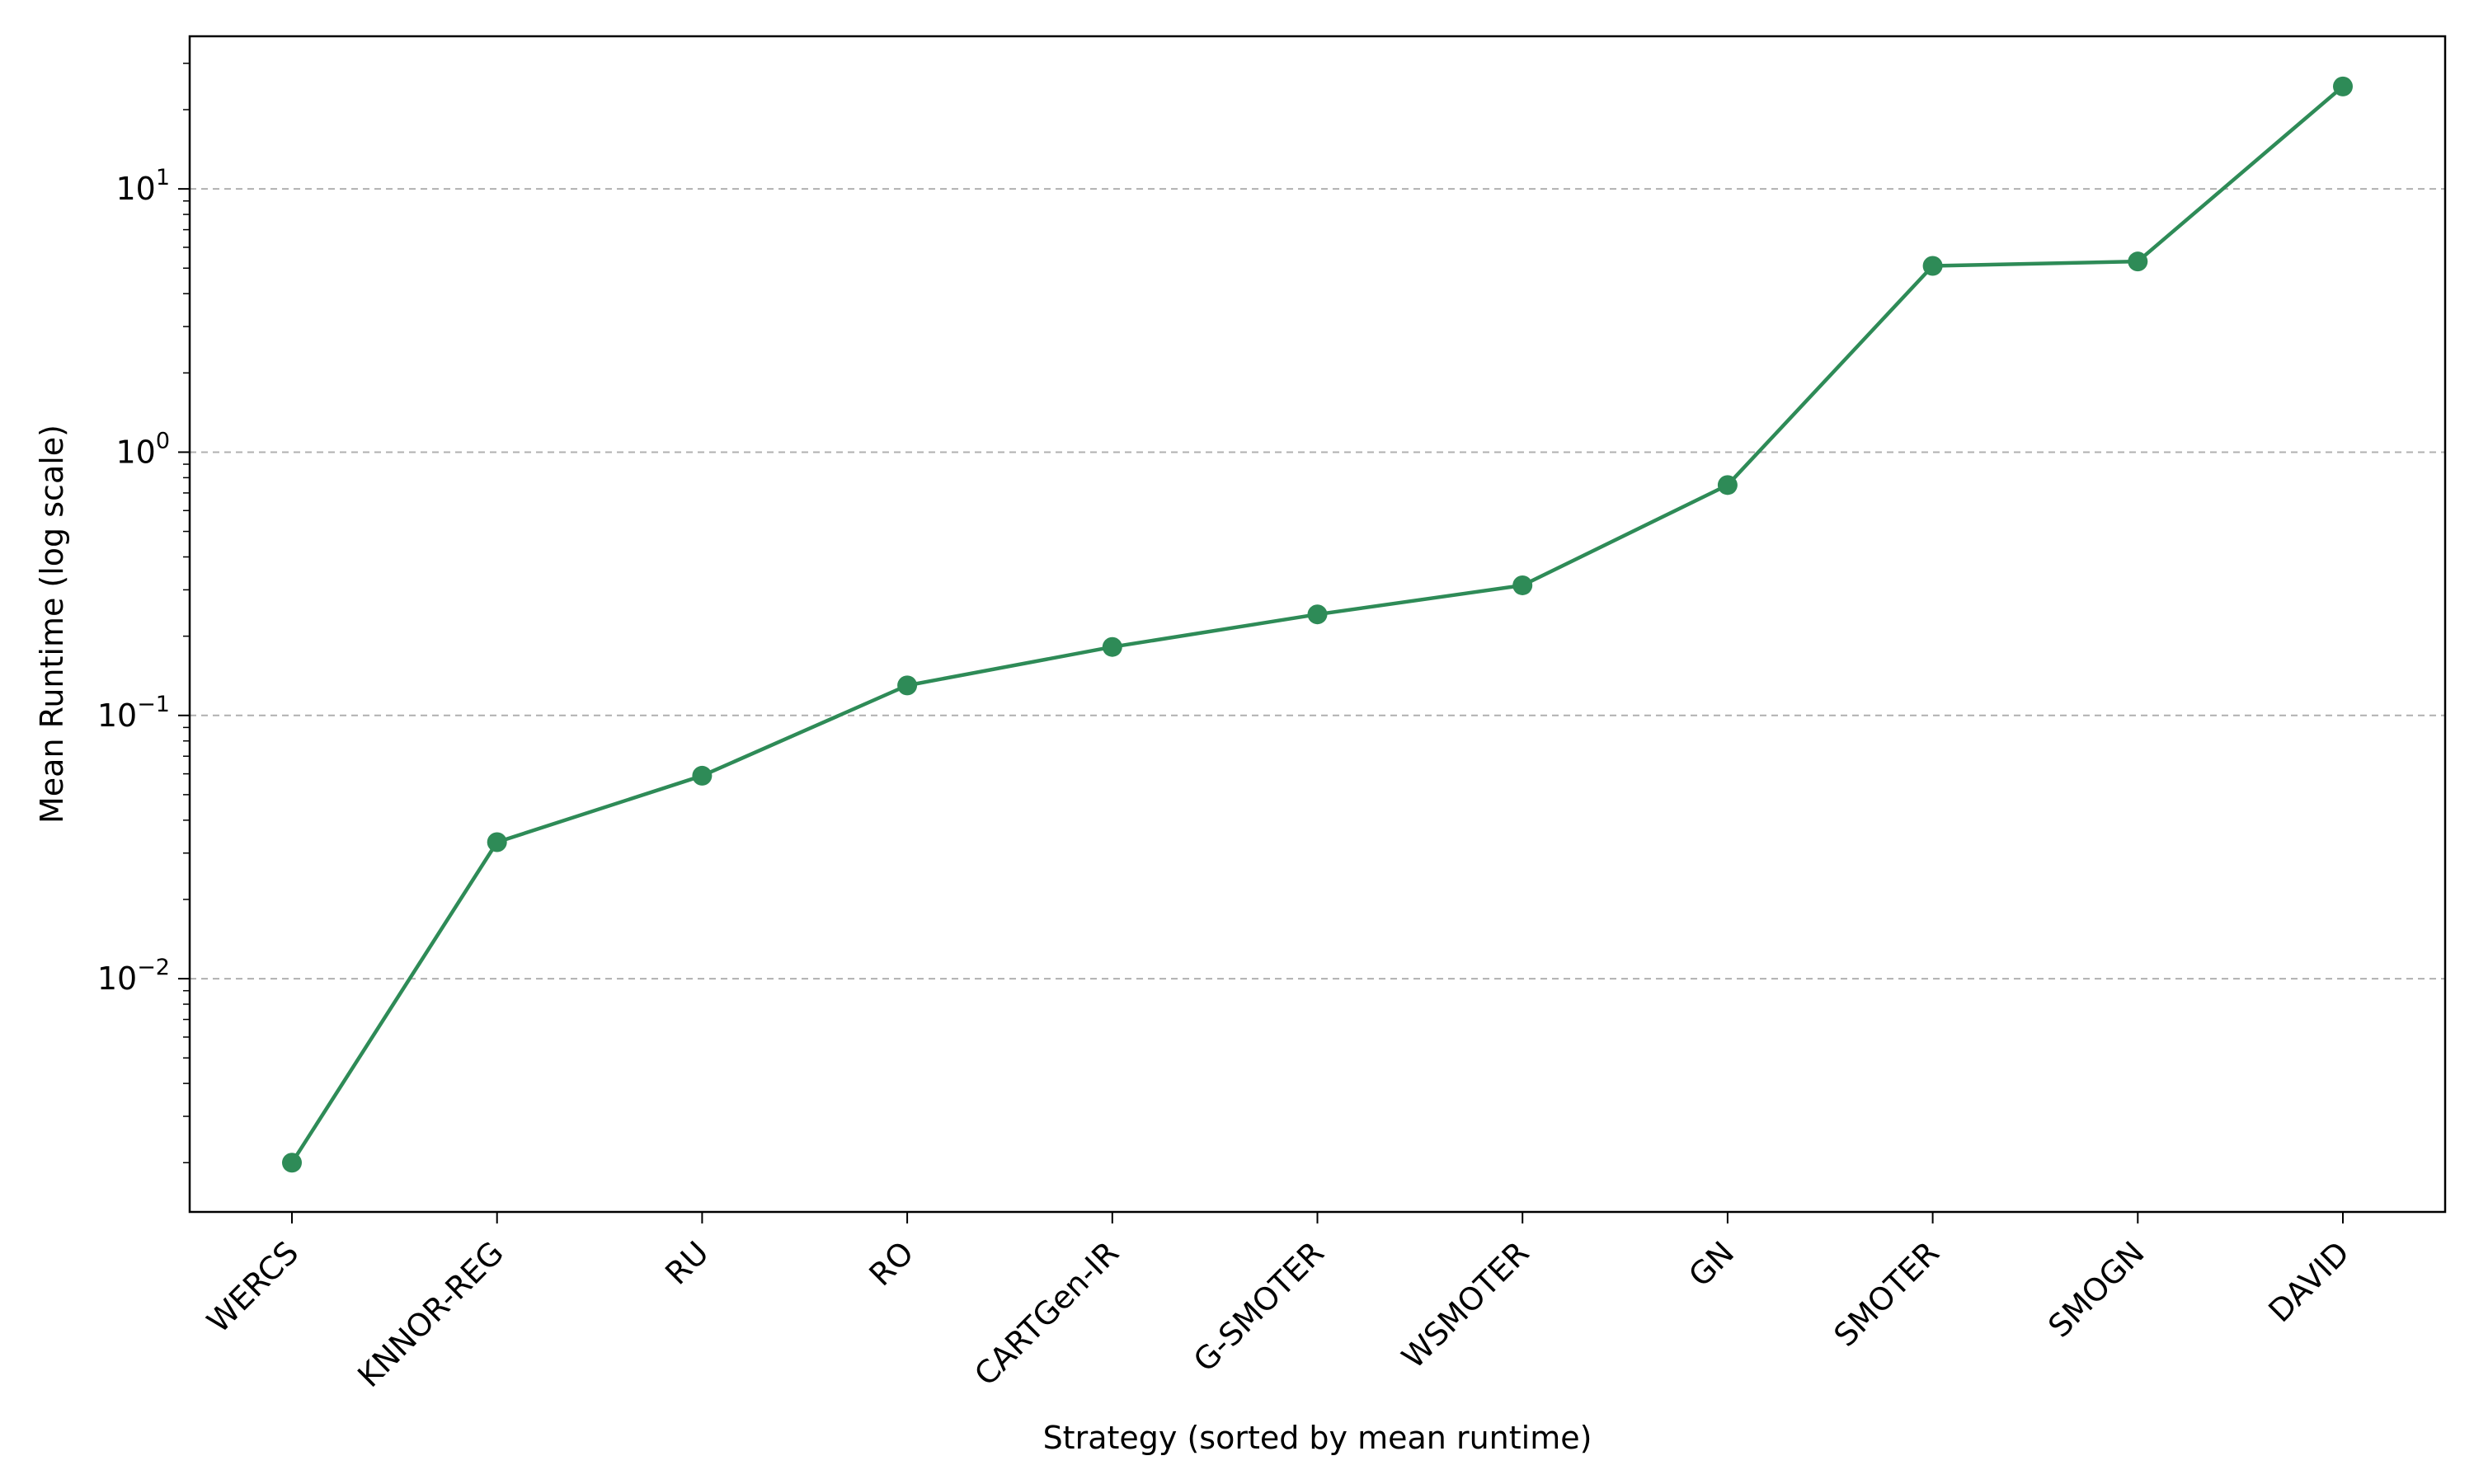 The width and height of the screenshot is (2474, 1484). Describe the element at coordinates (253, 1287) in the screenshot. I see `x-tick-label: WERCS` at that location.